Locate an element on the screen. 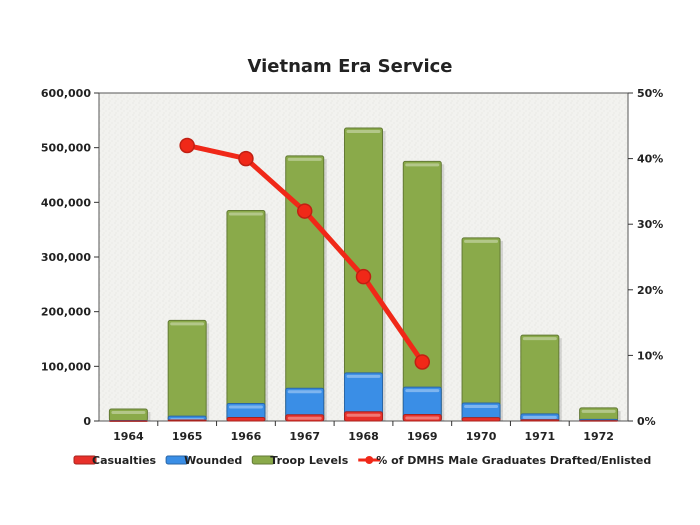 The height and width of the screenshot is (525, 700). y-right-tick-label: 10% is located at coordinates (650, 355).